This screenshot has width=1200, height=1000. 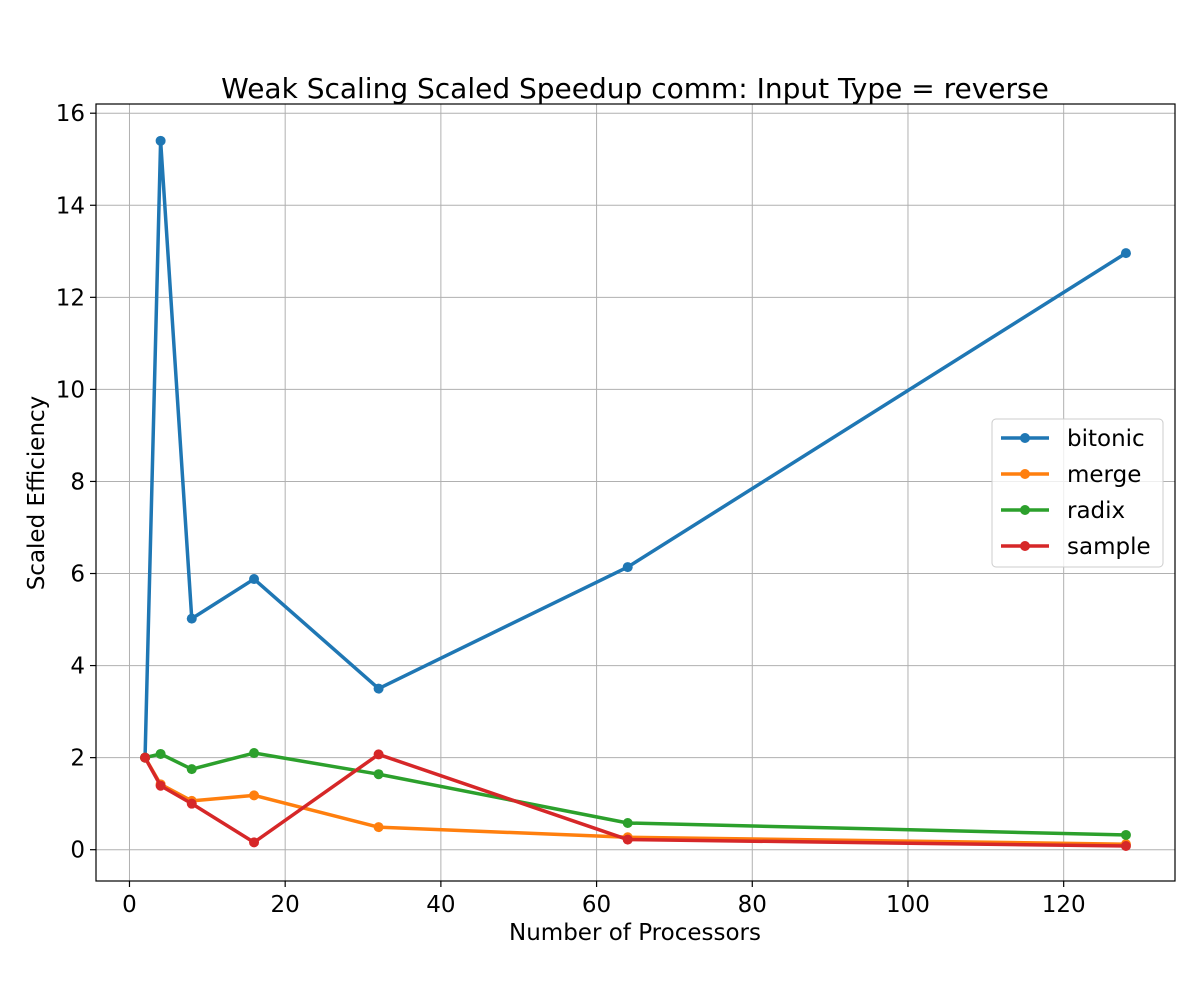 What do you see at coordinates (129, 905) in the screenshot?
I see `x-tick-label: 0` at bounding box center [129, 905].